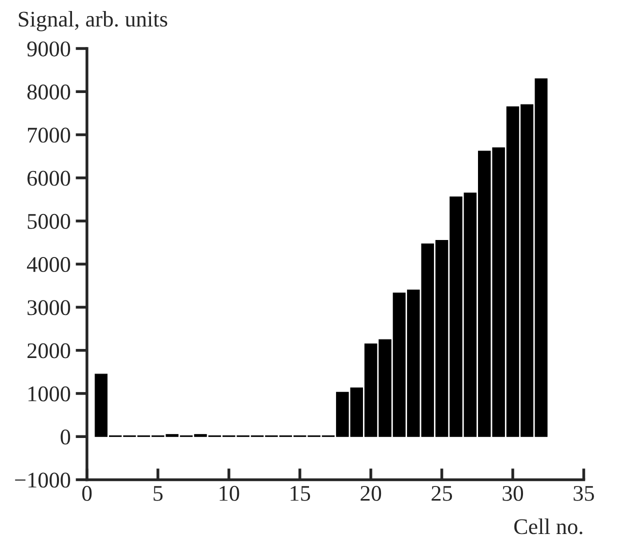  Describe the element at coordinates (300, 493) in the screenshot. I see `x-tick-label: 15` at that location.